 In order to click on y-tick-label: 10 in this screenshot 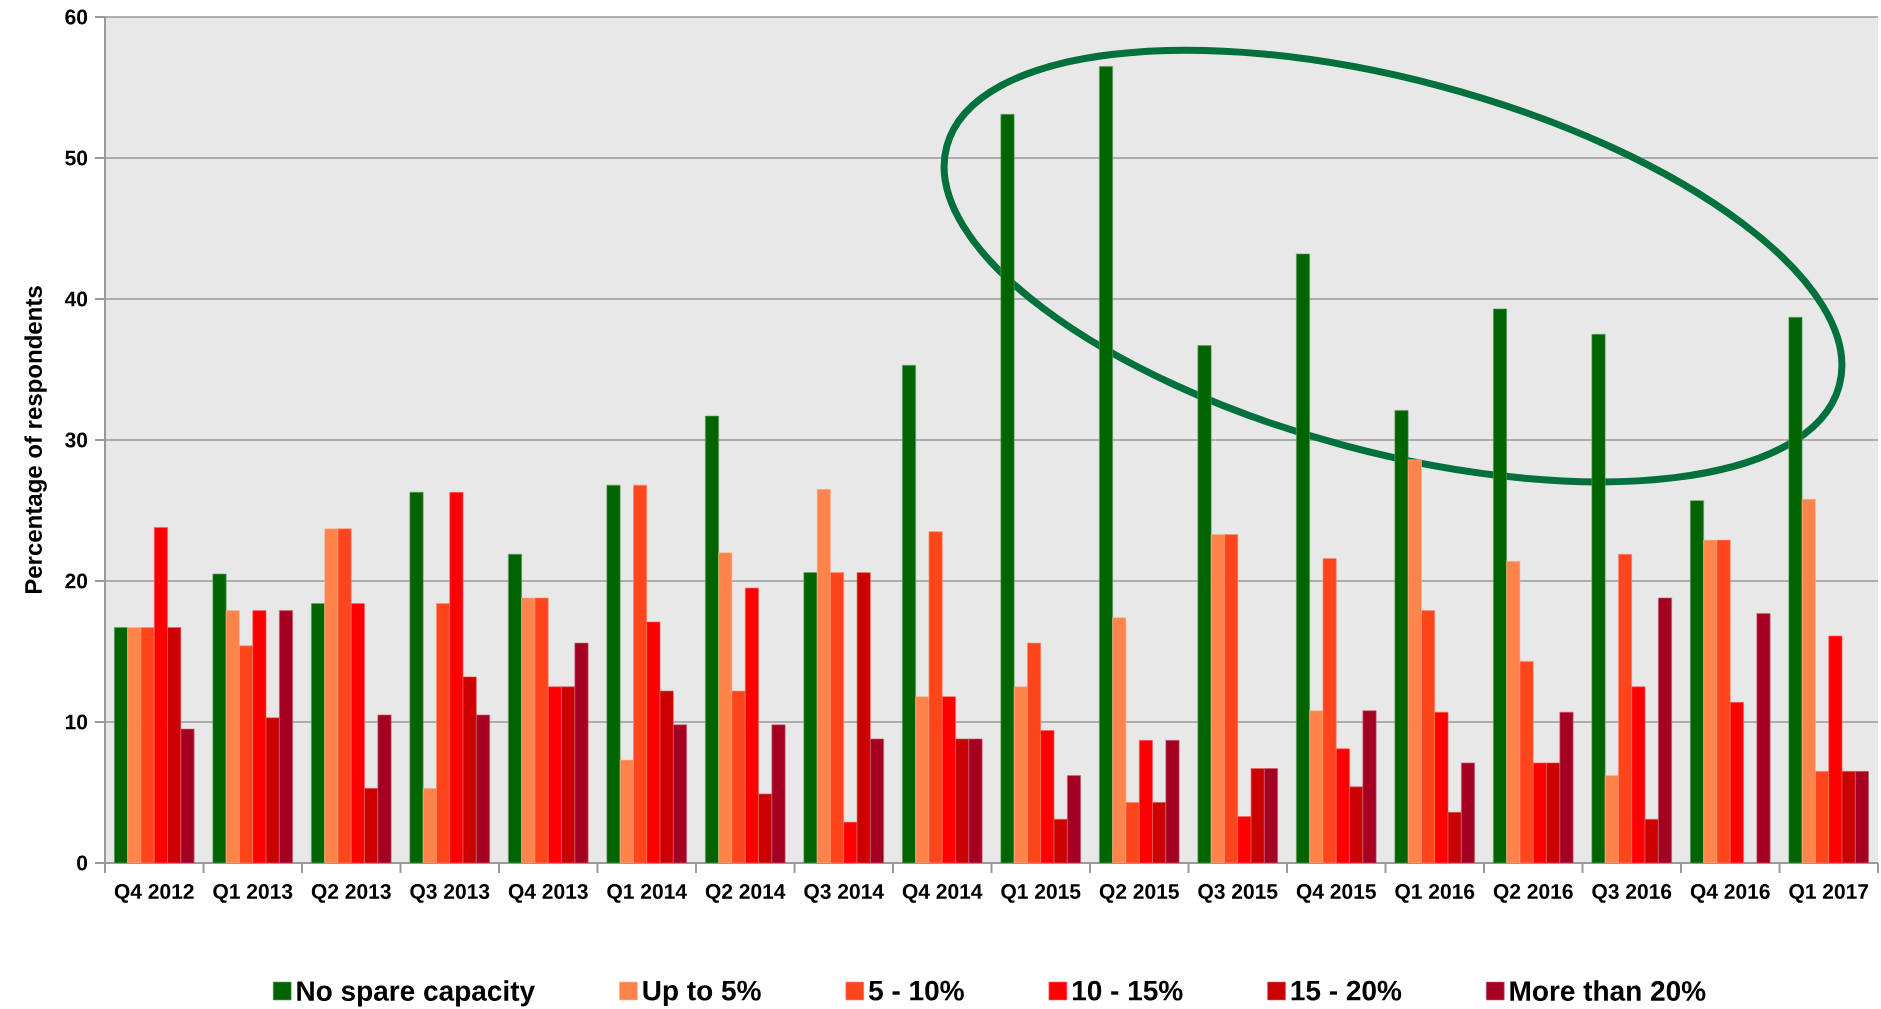, I will do `click(76, 722)`.